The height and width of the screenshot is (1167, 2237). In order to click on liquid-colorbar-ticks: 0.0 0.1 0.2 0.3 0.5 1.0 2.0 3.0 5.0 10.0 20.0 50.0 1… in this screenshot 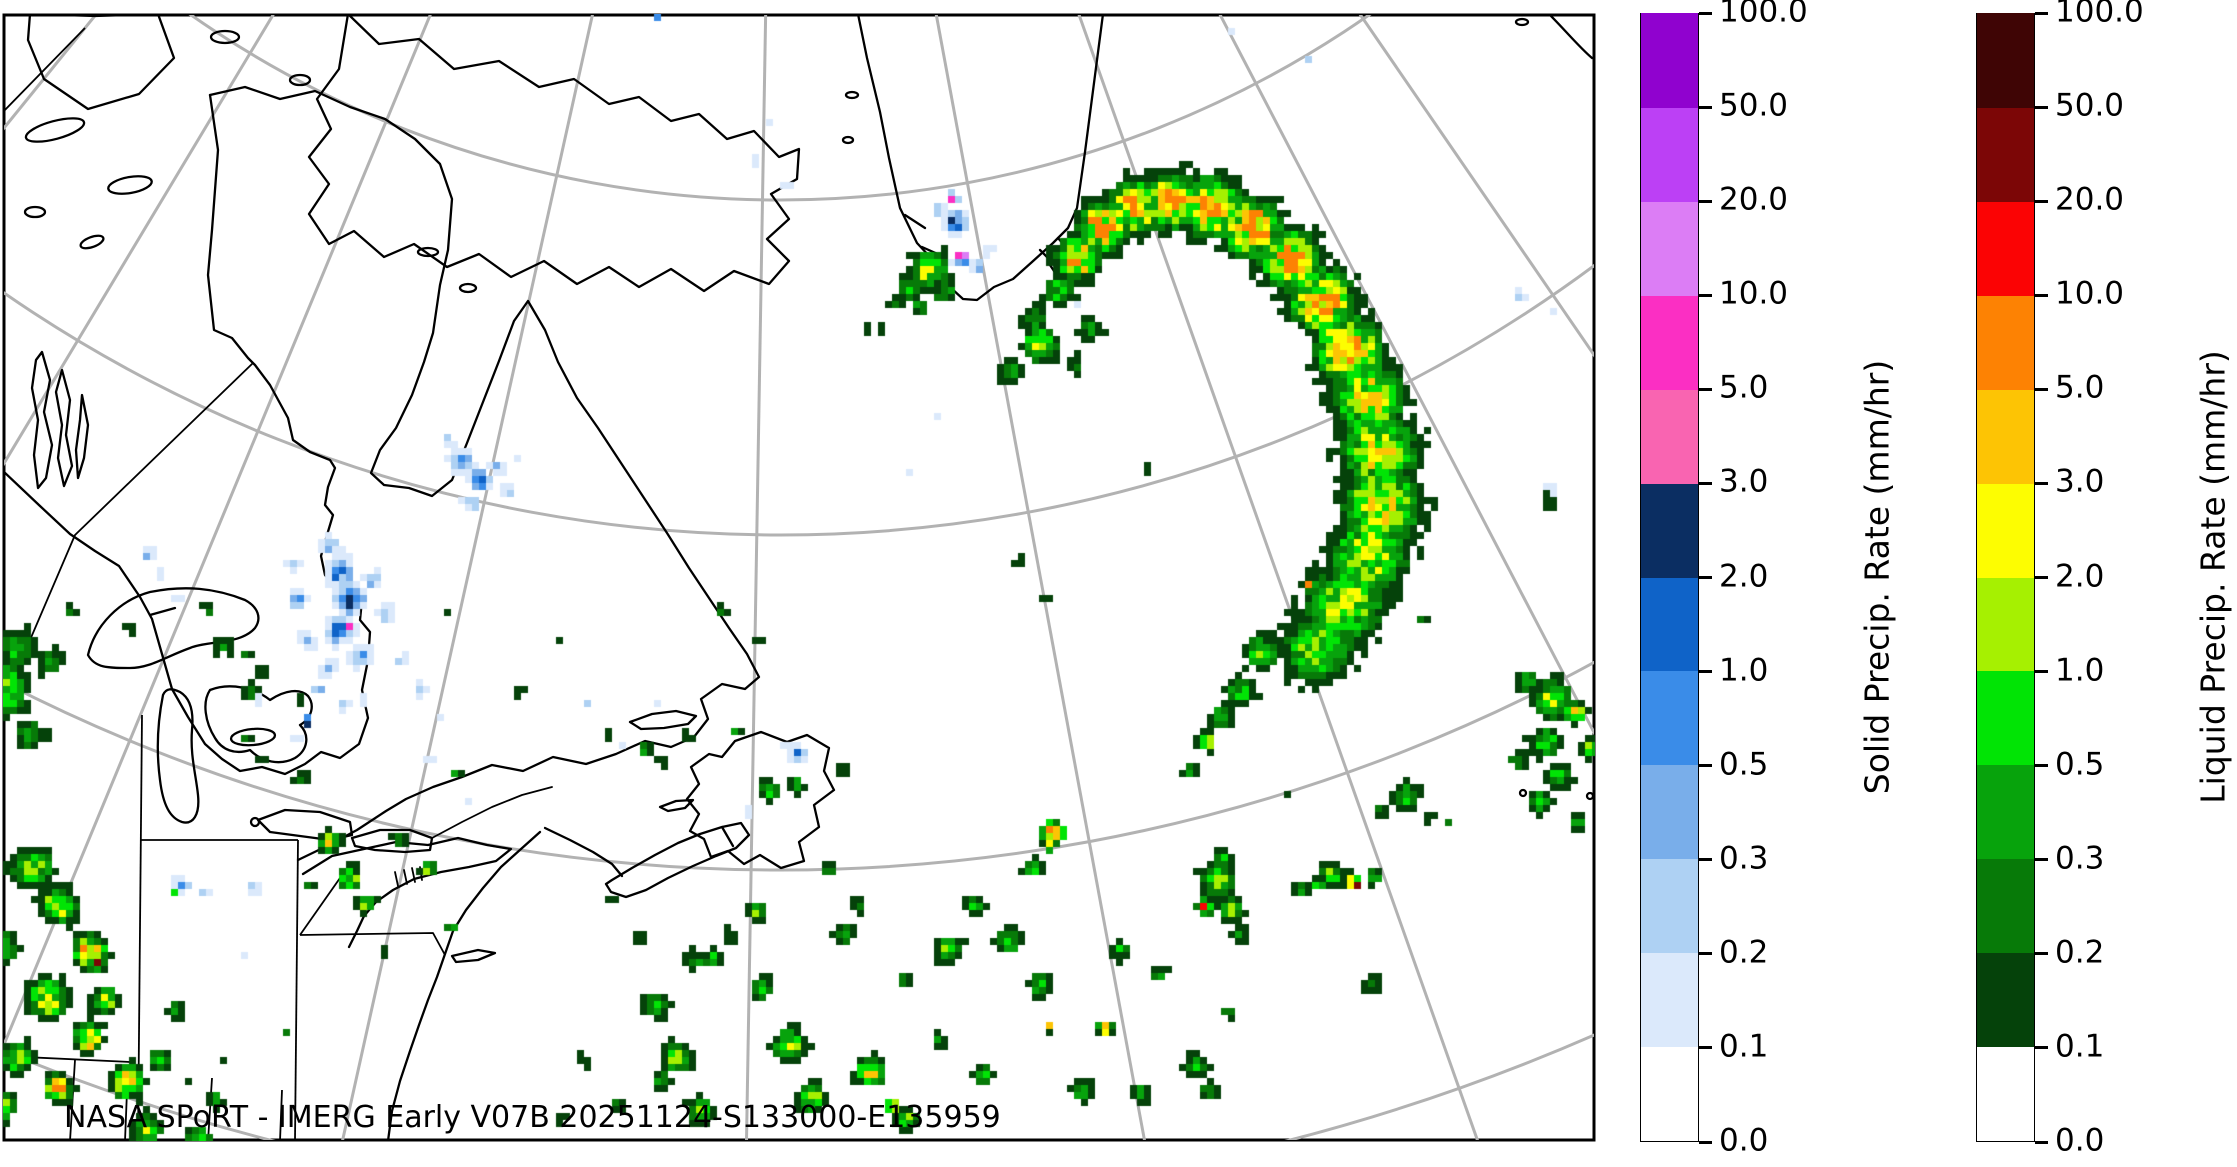, I will do `click(2110, 579)`.